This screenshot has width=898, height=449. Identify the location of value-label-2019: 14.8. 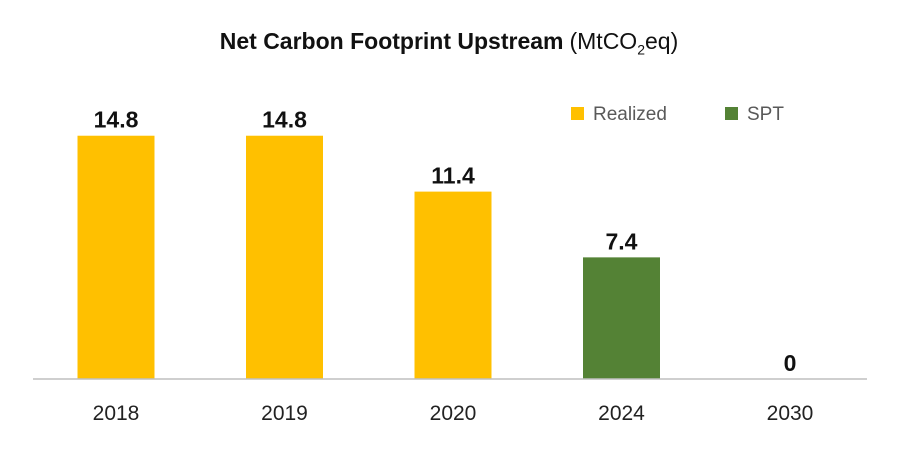
(284, 120).